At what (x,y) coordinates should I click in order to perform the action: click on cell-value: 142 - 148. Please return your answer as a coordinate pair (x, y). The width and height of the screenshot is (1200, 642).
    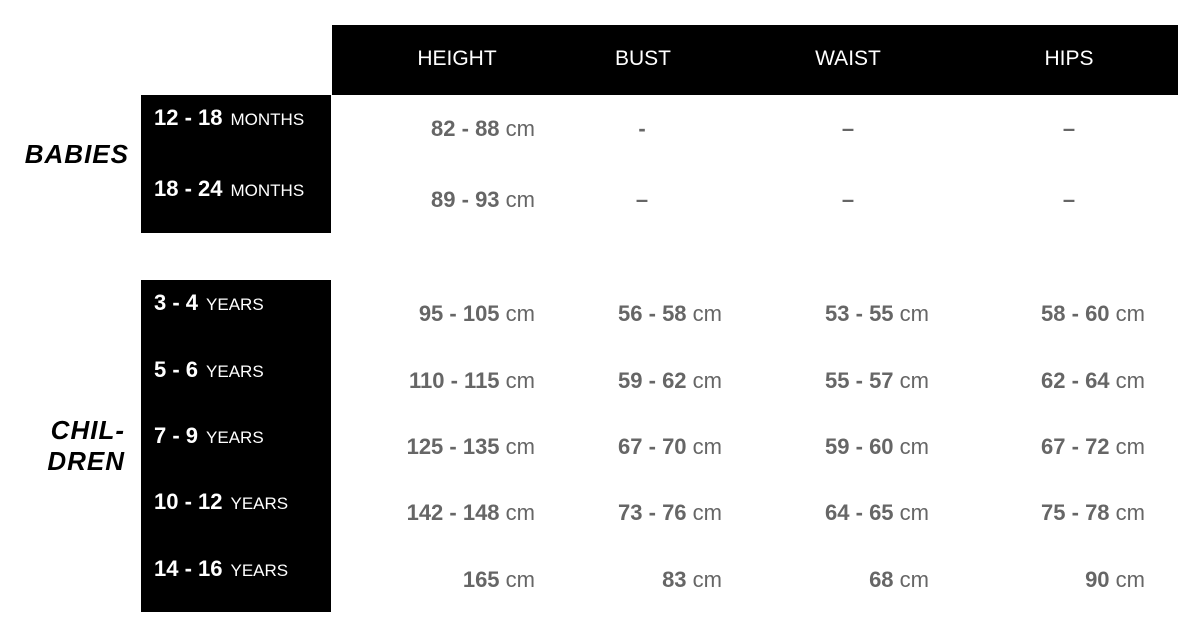
    Looking at the image, I should click on (453, 512).